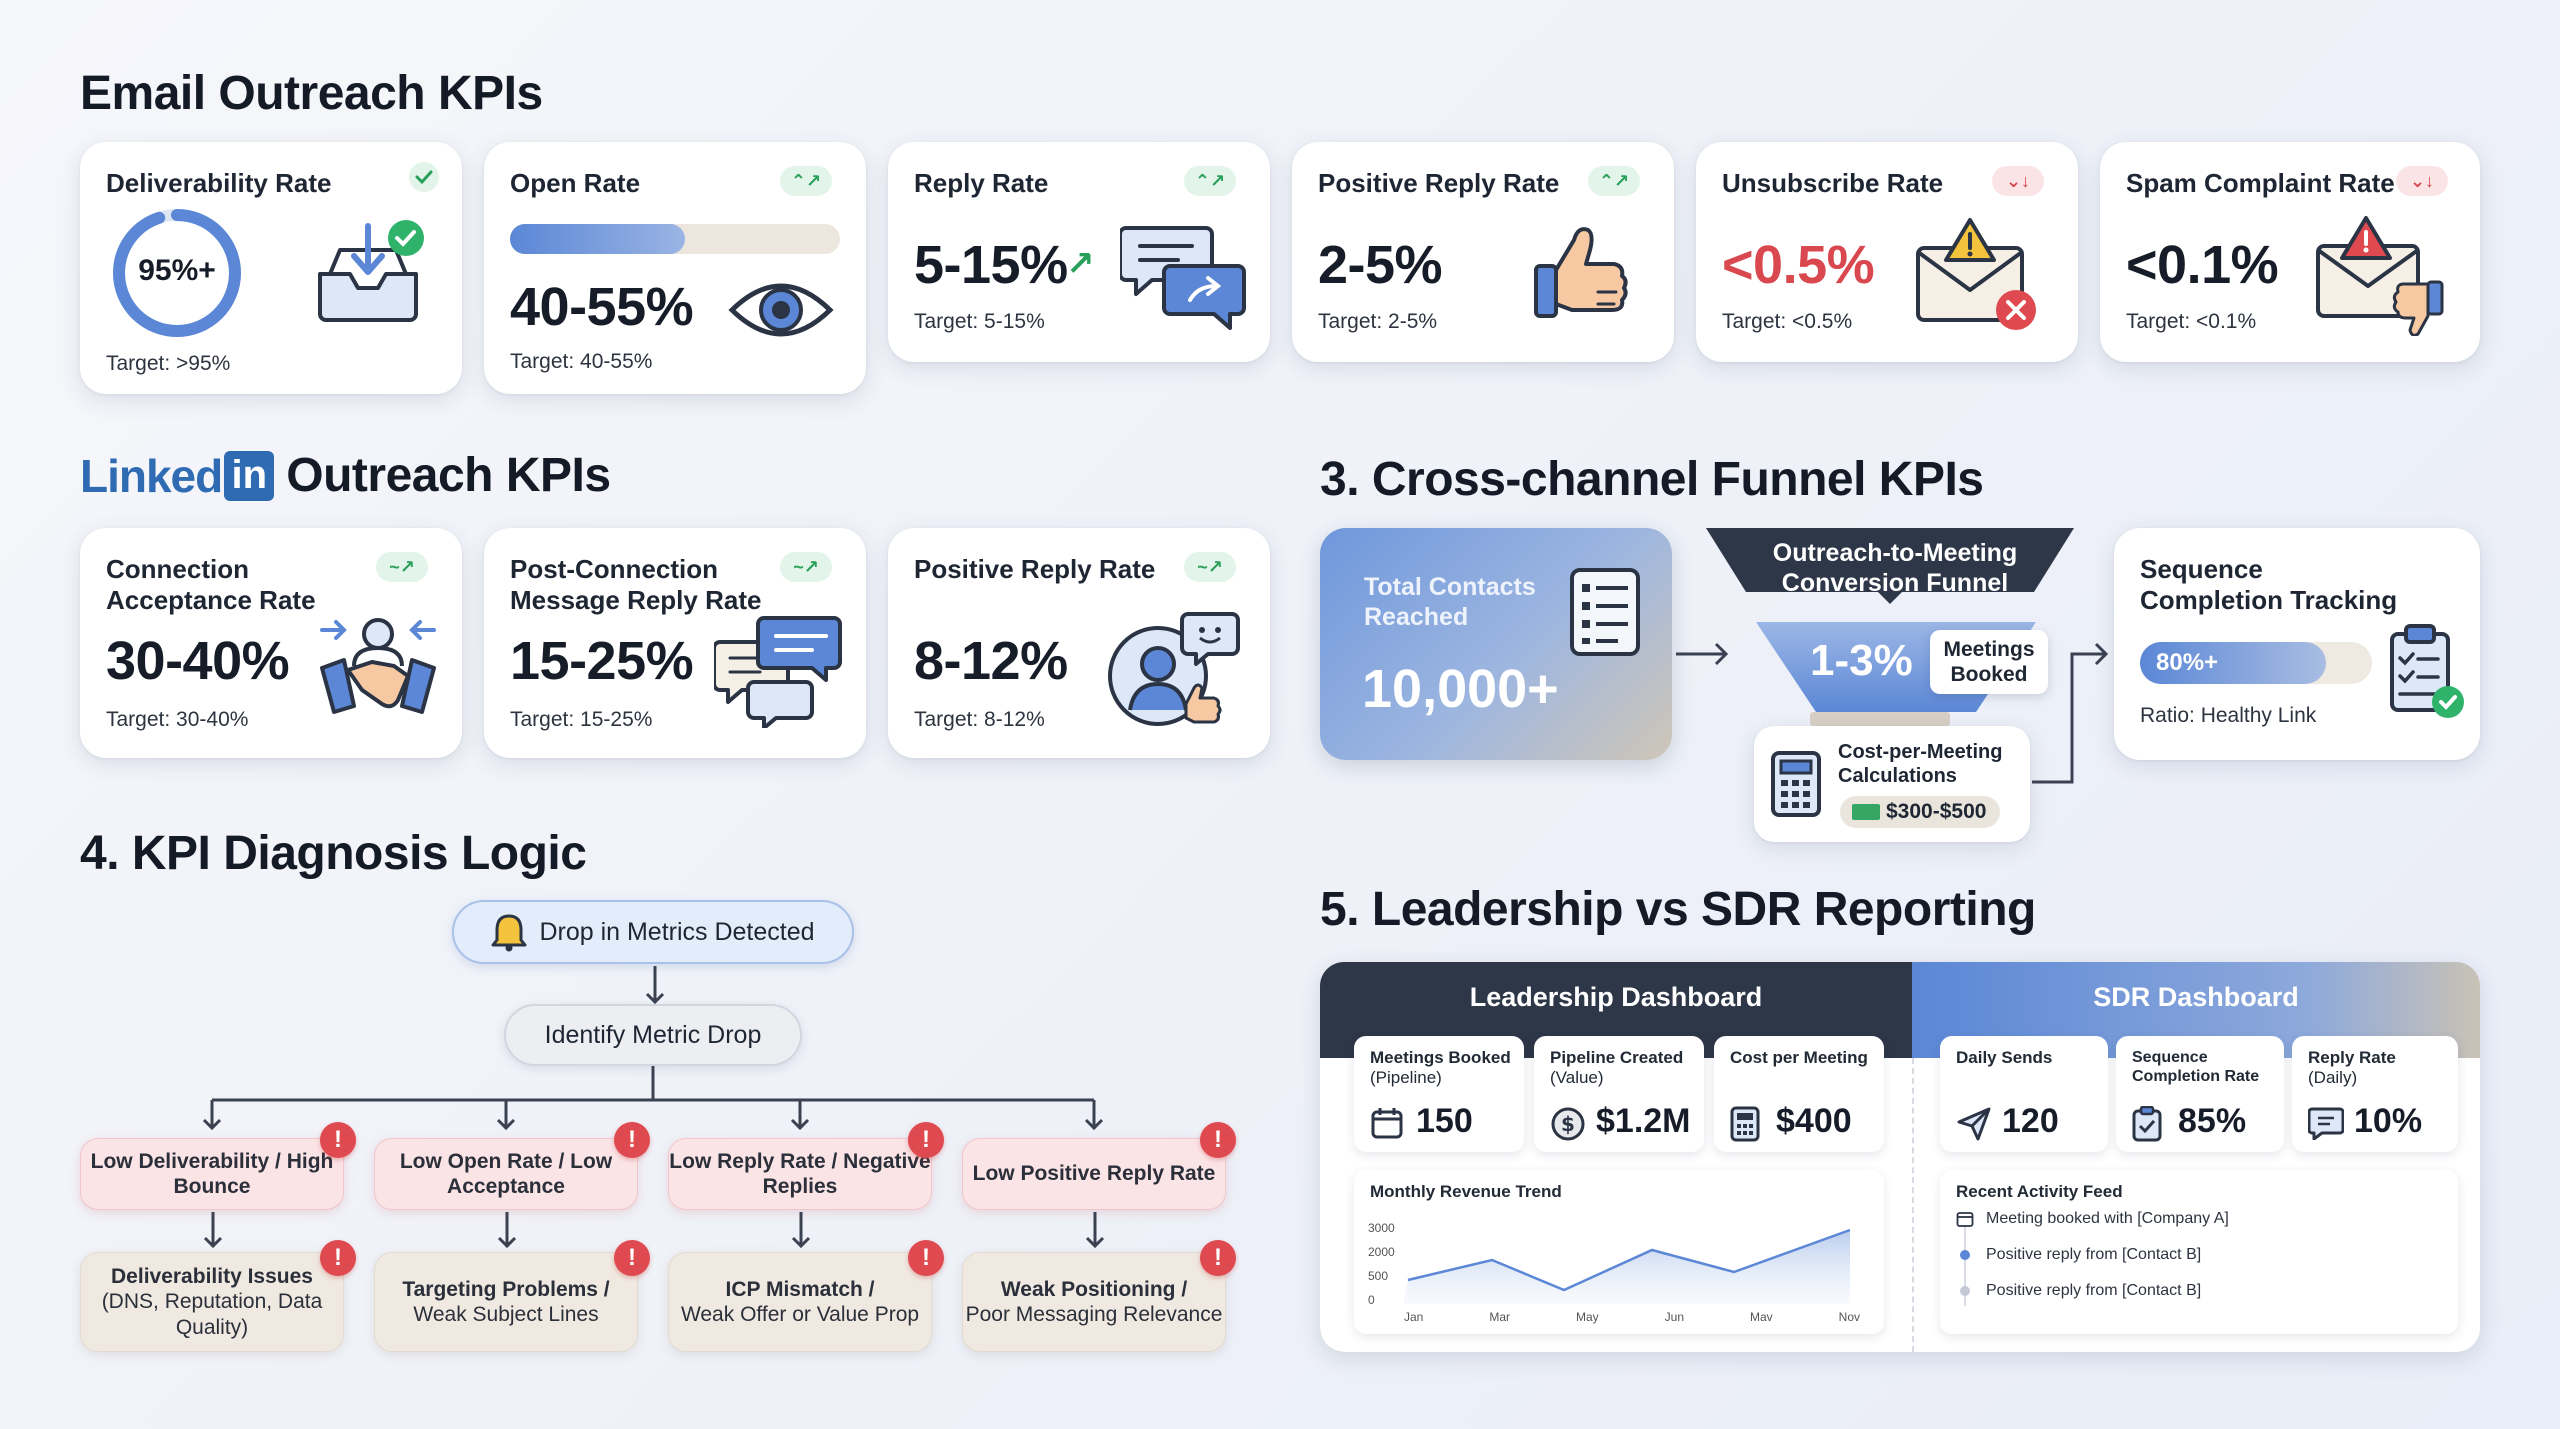  What do you see at coordinates (1380, 265) in the screenshot?
I see `positive-reply-value: 2-5%` at bounding box center [1380, 265].